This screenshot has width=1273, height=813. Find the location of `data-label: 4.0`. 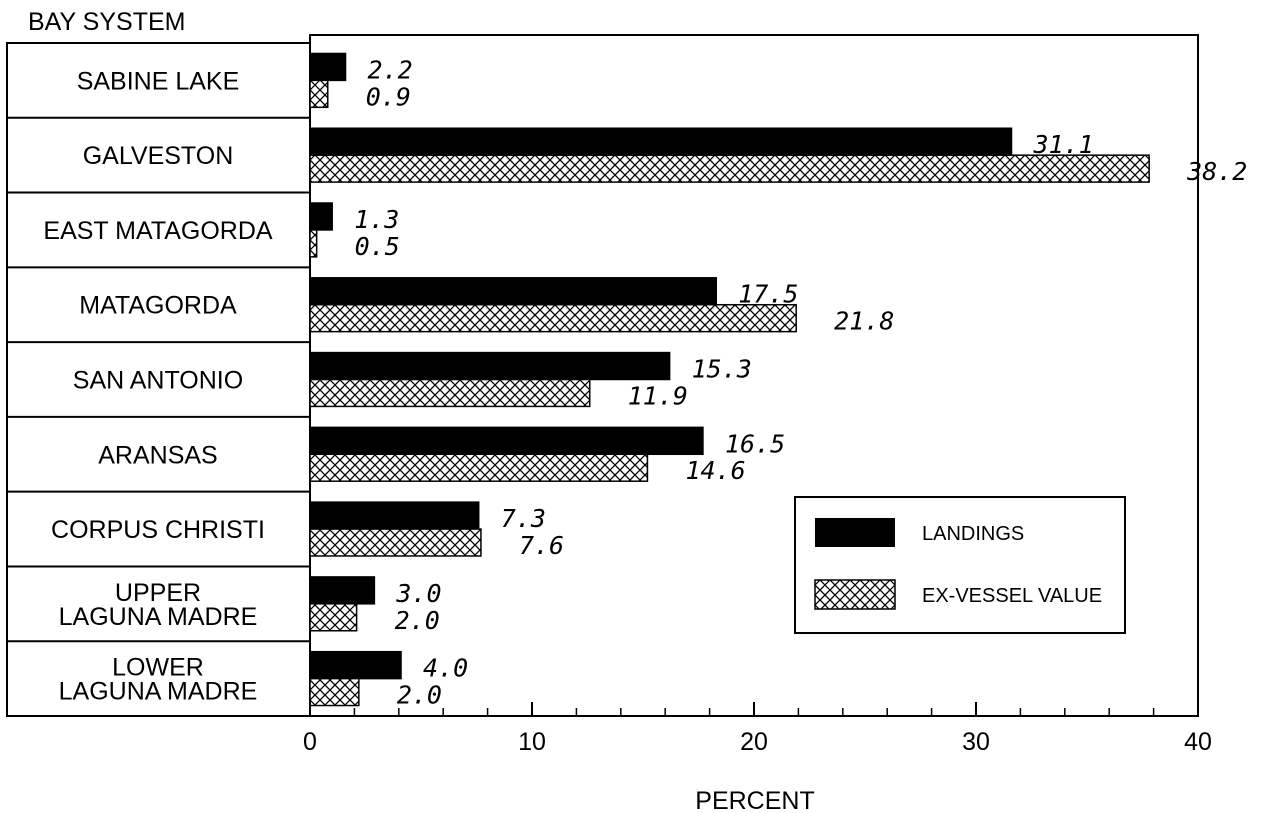

data-label: 4.0 is located at coordinates (445, 668).